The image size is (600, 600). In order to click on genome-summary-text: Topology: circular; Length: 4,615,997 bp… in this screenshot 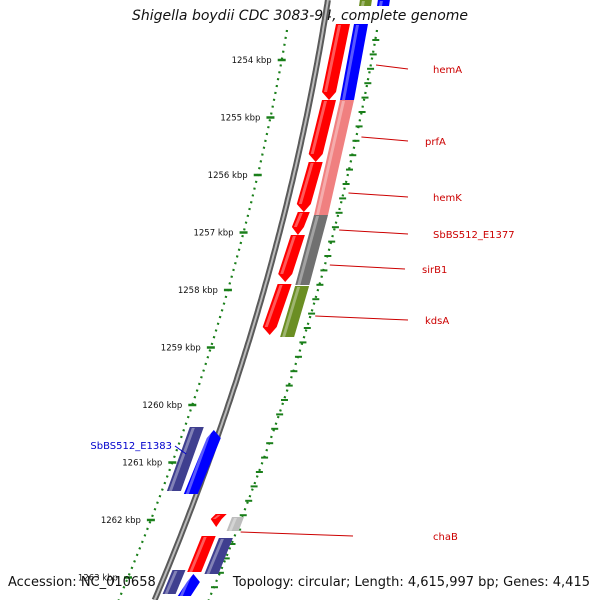, I will do `click(411, 582)`.